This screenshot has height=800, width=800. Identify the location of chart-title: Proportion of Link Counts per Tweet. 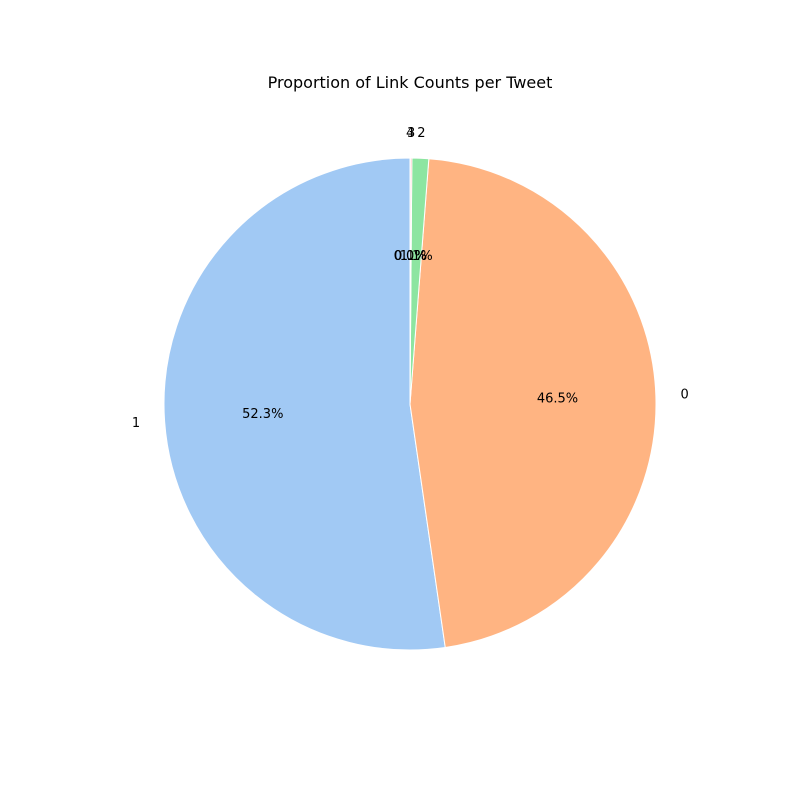
(410, 82).